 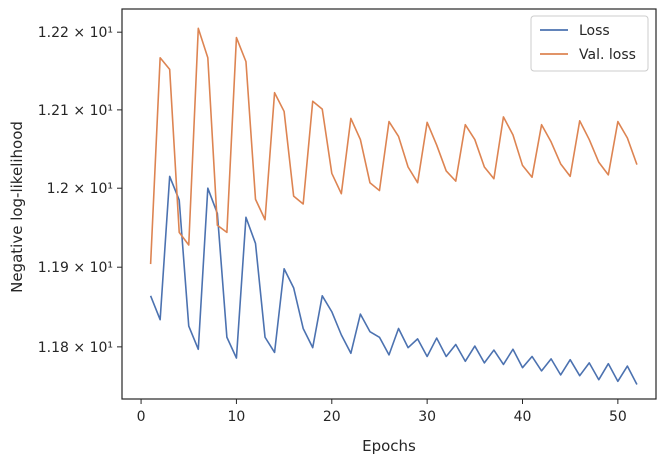 I want to click on y-axis-label: Negative log-likelihood, so click(x=17, y=207).